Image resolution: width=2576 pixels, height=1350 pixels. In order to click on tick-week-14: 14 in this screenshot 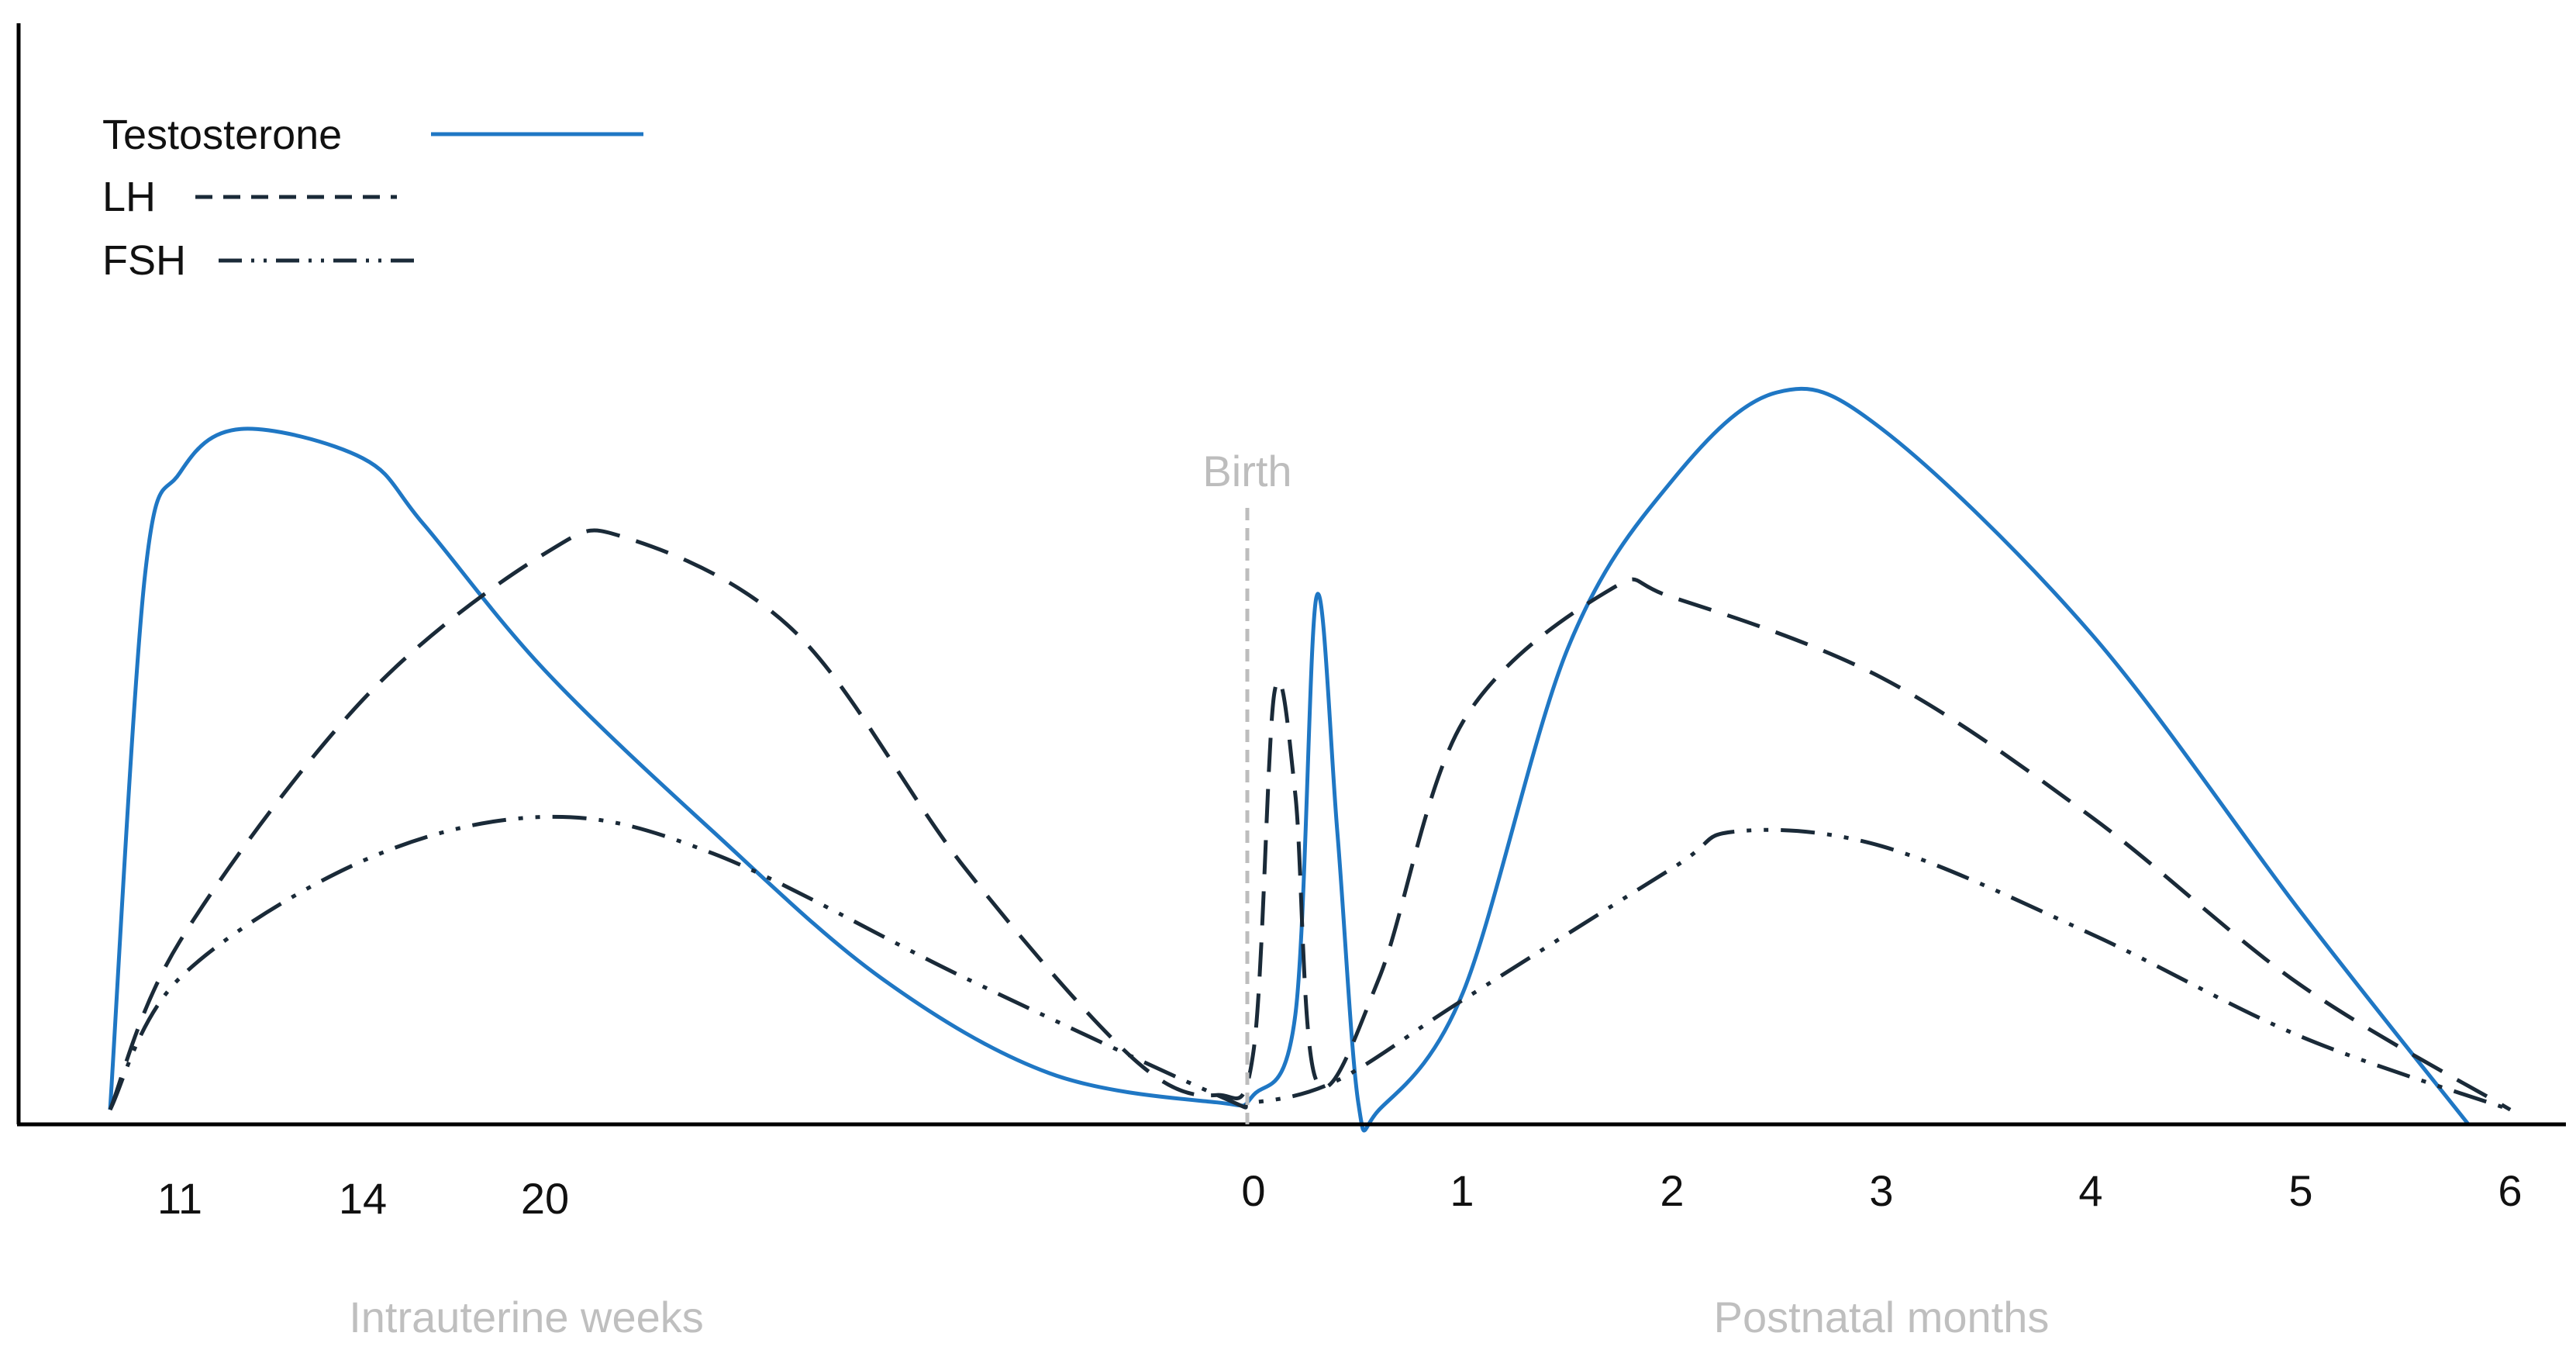, I will do `click(363, 1198)`.